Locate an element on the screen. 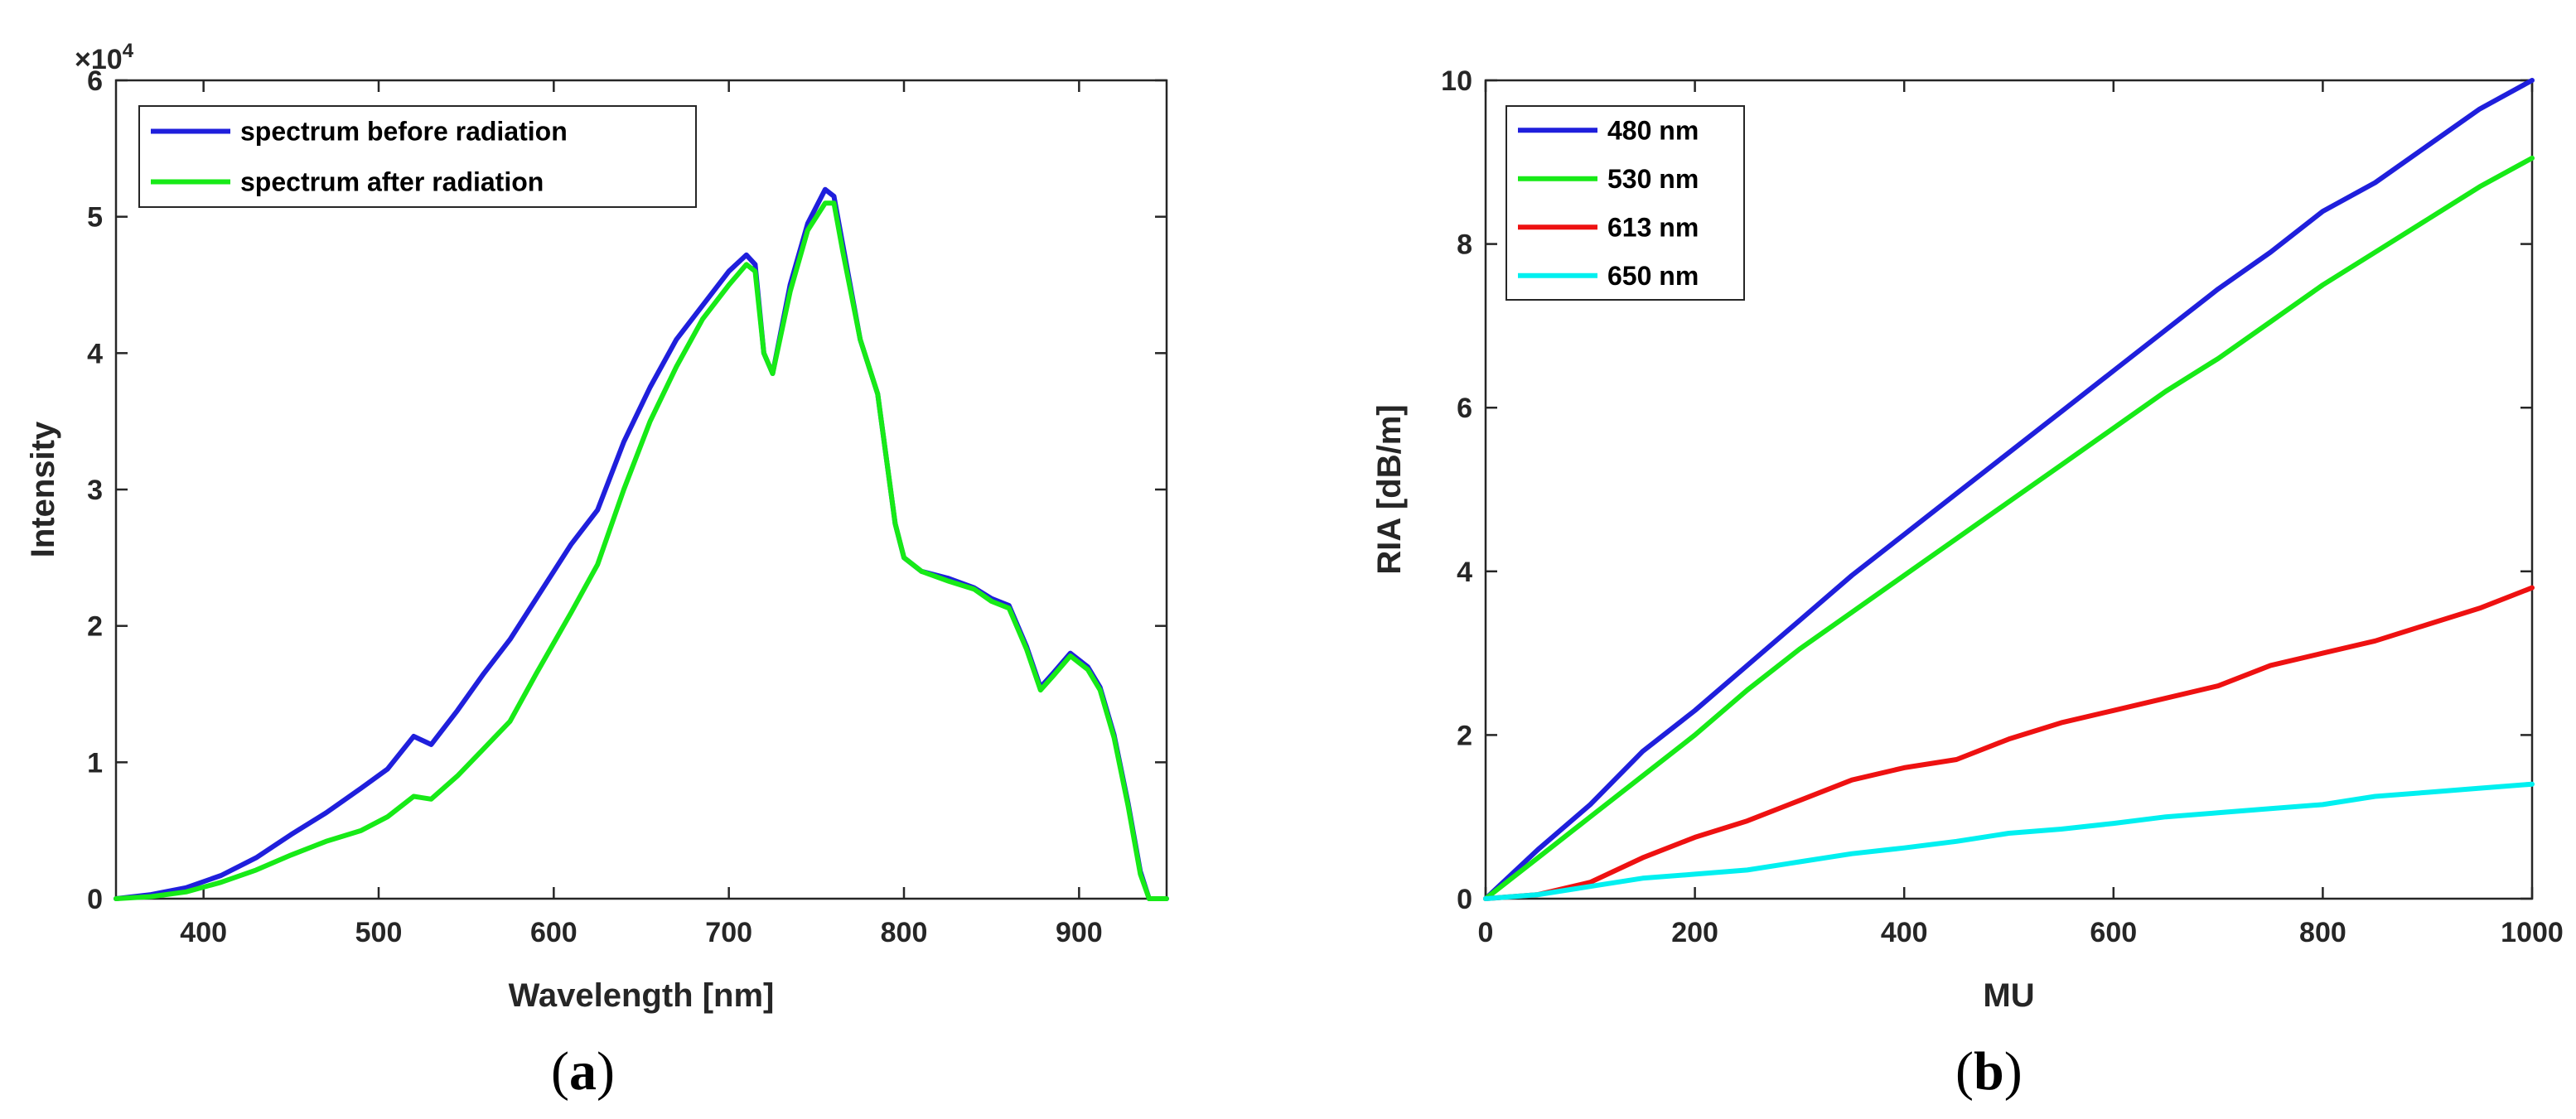 The width and height of the screenshot is (2576, 1119). panel-label: (b) is located at coordinates (1989, 1071).